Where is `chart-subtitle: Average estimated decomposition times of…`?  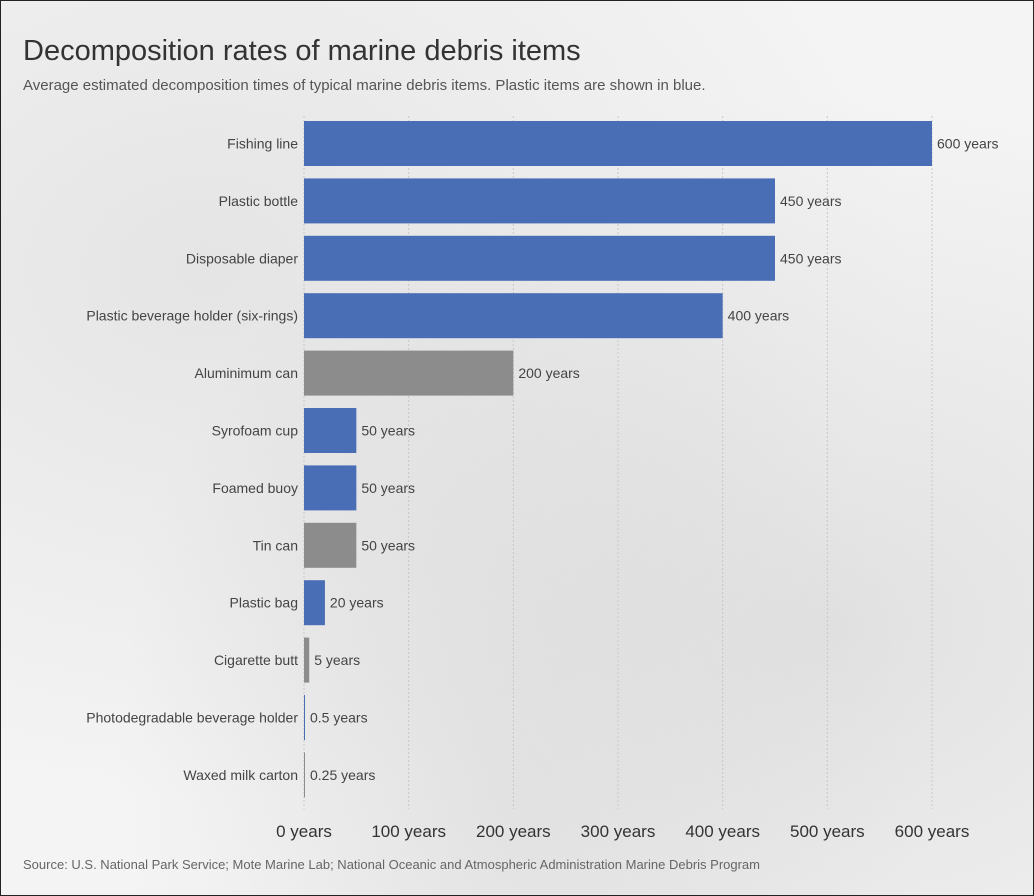
chart-subtitle: Average estimated decomposition times of… is located at coordinates (364, 85).